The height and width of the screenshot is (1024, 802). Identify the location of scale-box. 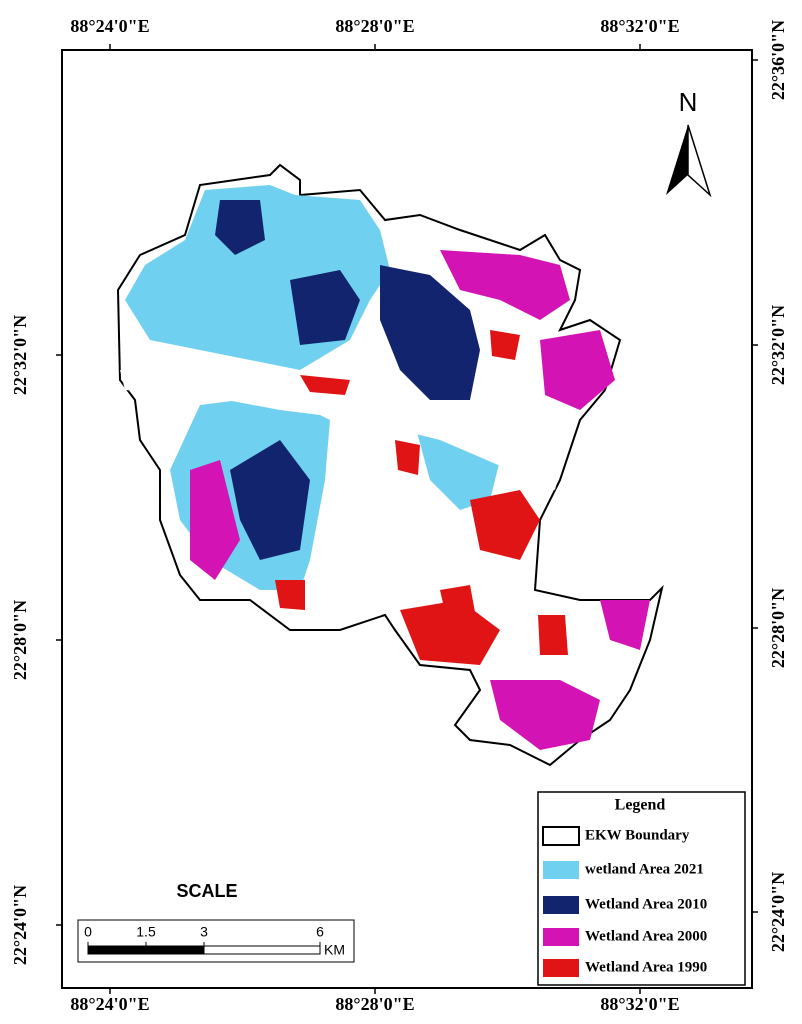
(216, 941).